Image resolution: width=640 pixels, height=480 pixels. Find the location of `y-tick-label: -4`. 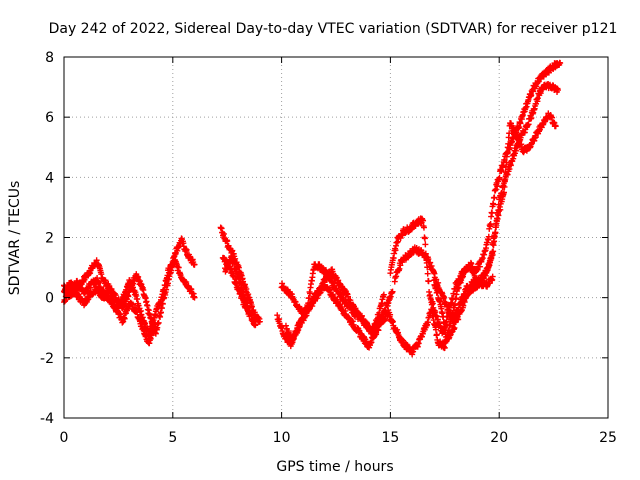

y-tick-label: -4 is located at coordinates (47, 419).